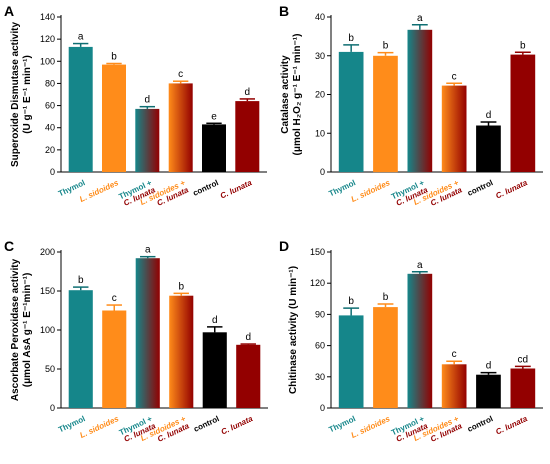  I want to click on panel-label: B, so click(284, 11).